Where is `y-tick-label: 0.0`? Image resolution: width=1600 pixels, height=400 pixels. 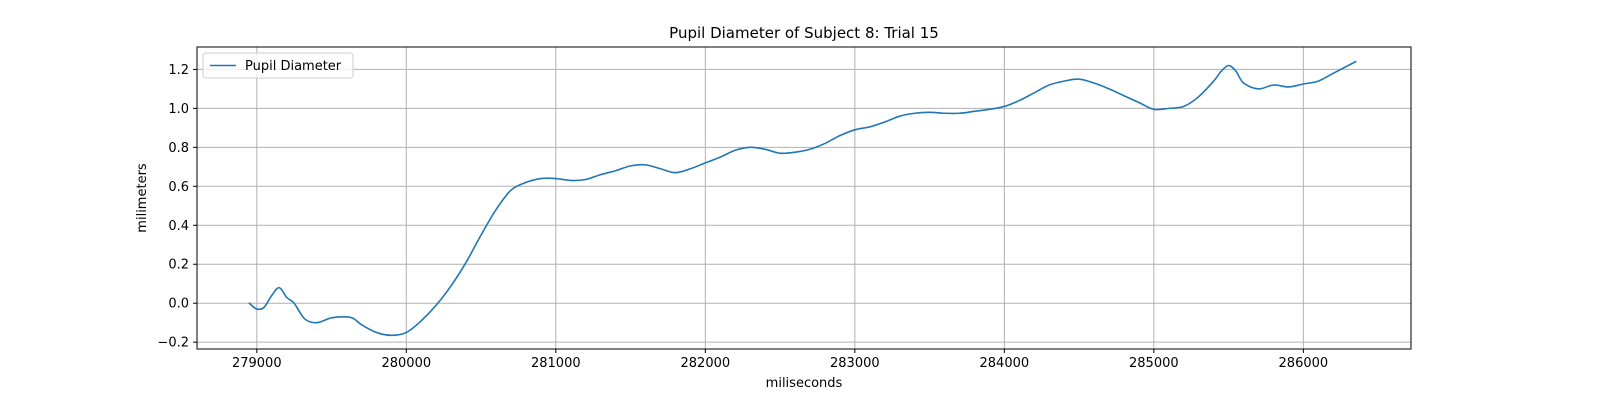
y-tick-label: 0.0 is located at coordinates (178, 304).